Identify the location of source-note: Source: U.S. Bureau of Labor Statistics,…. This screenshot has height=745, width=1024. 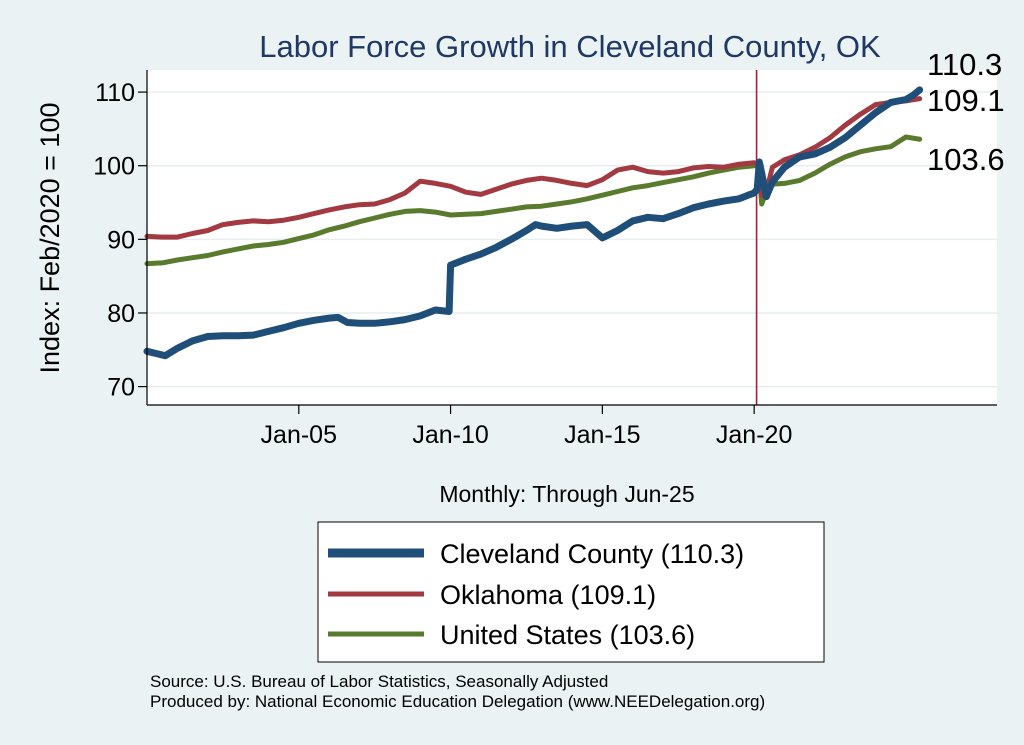
(457, 692).